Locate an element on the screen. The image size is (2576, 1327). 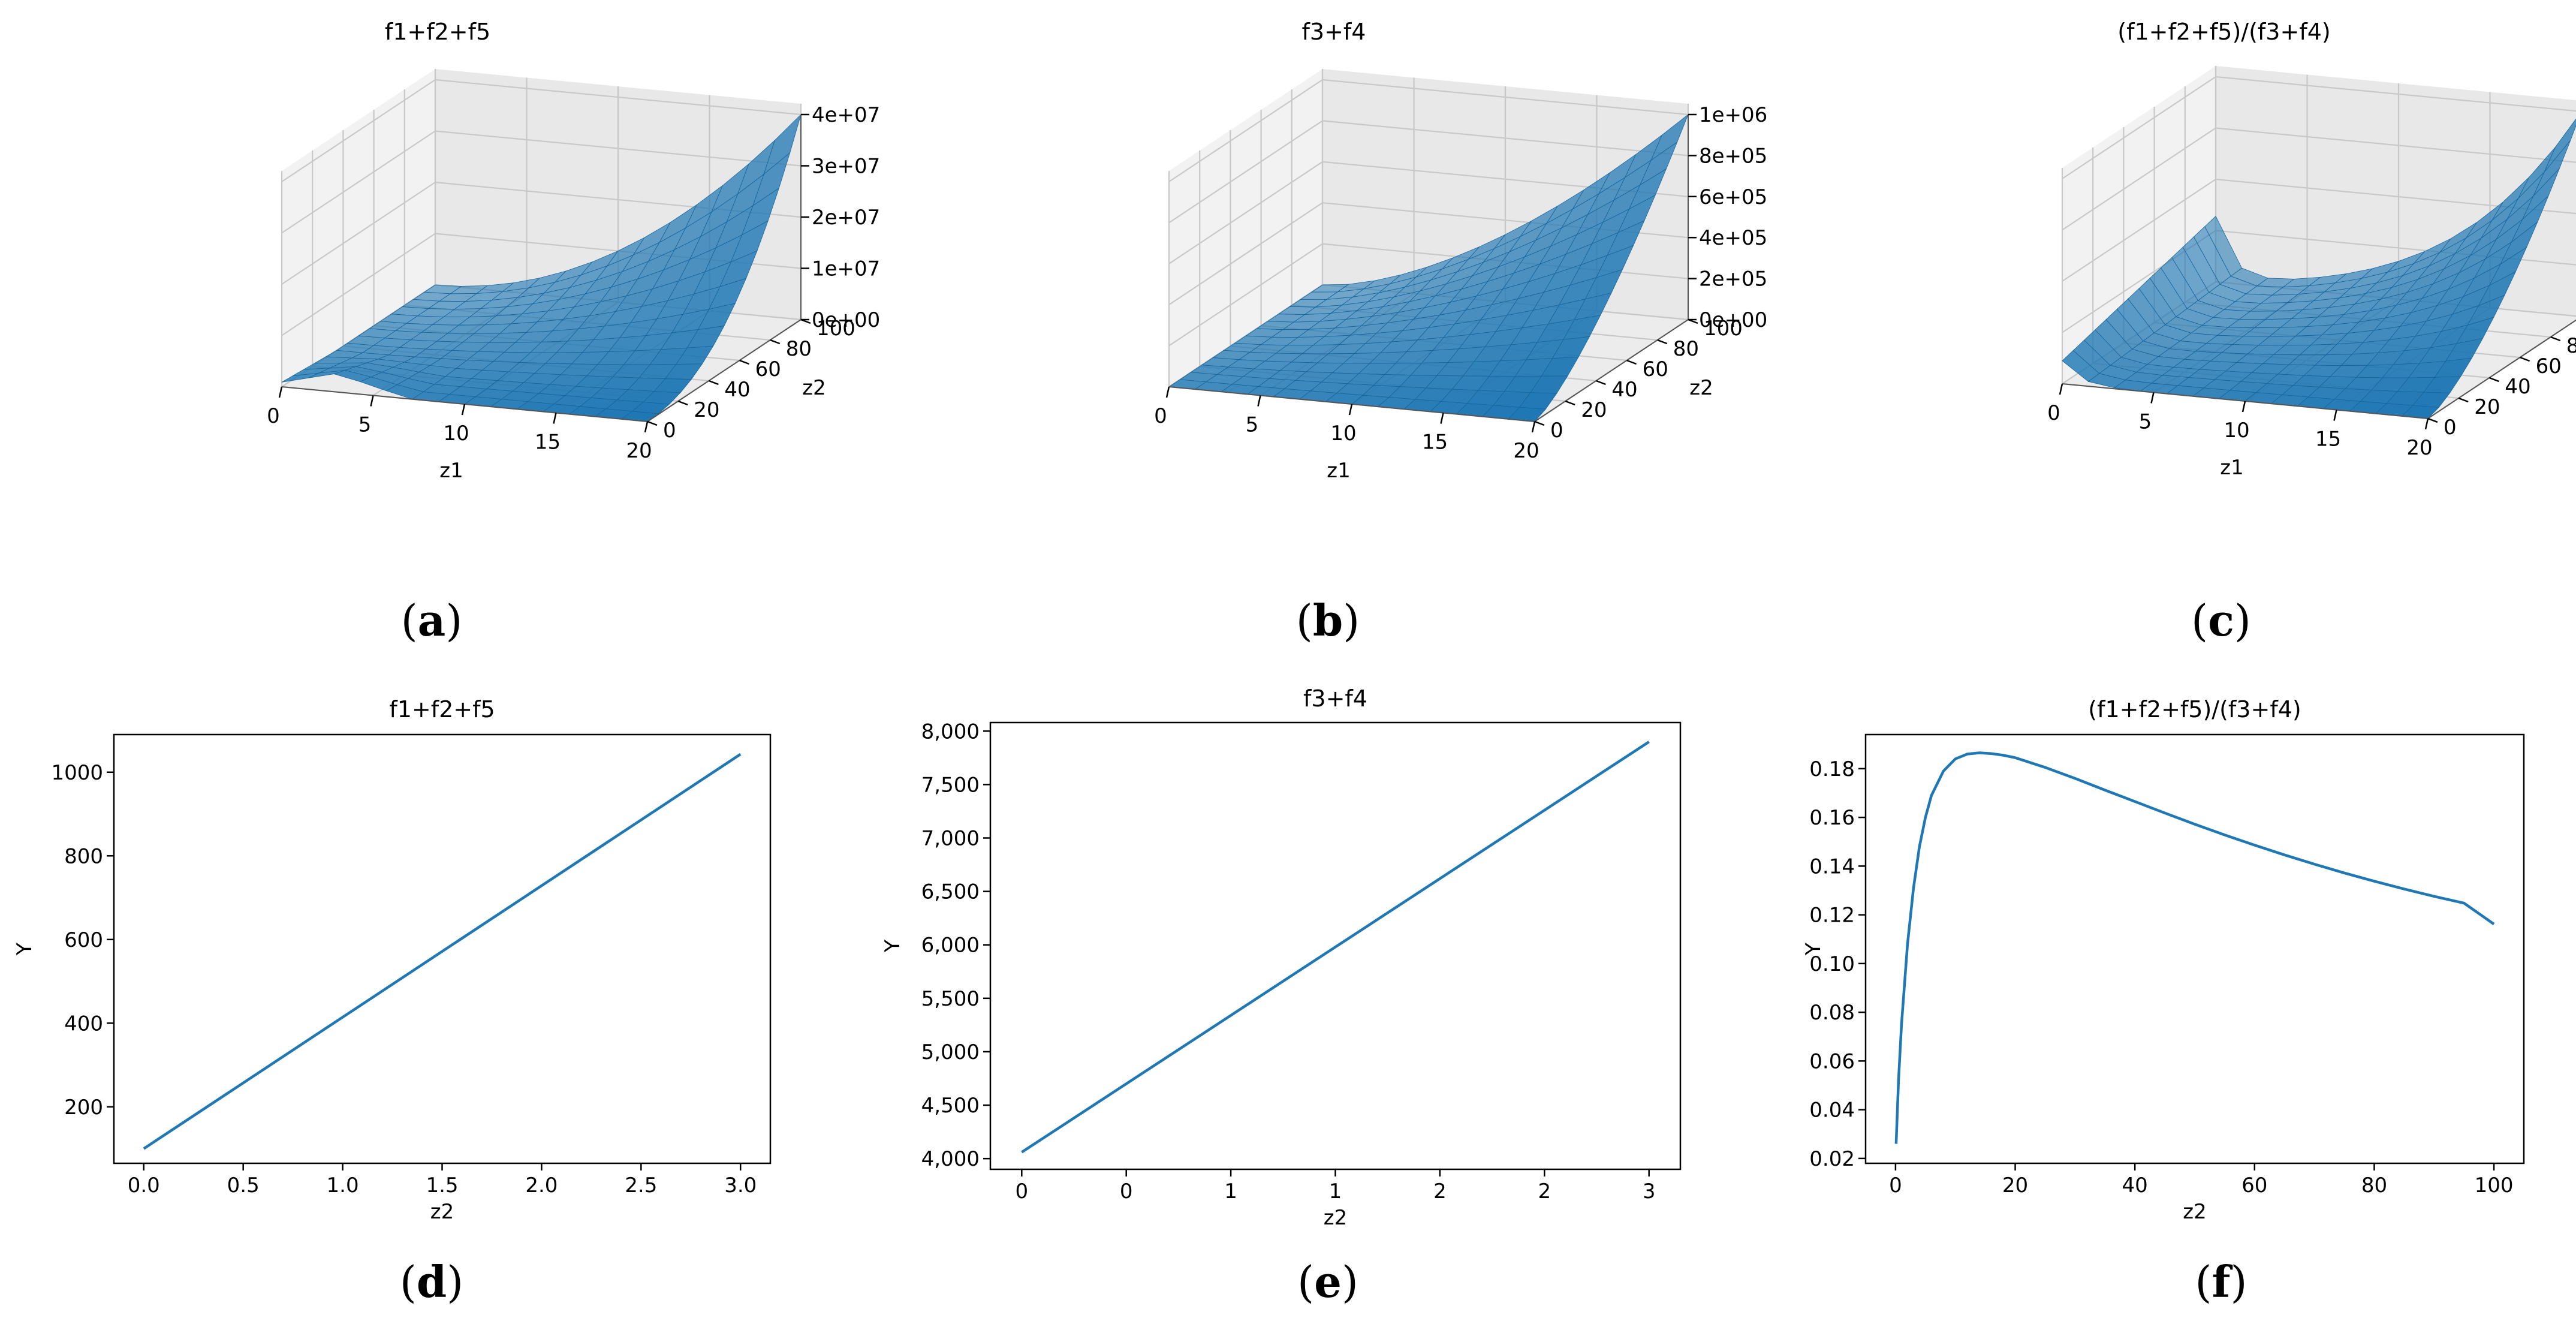
y-tick-label: 1000 is located at coordinates (77, 773).